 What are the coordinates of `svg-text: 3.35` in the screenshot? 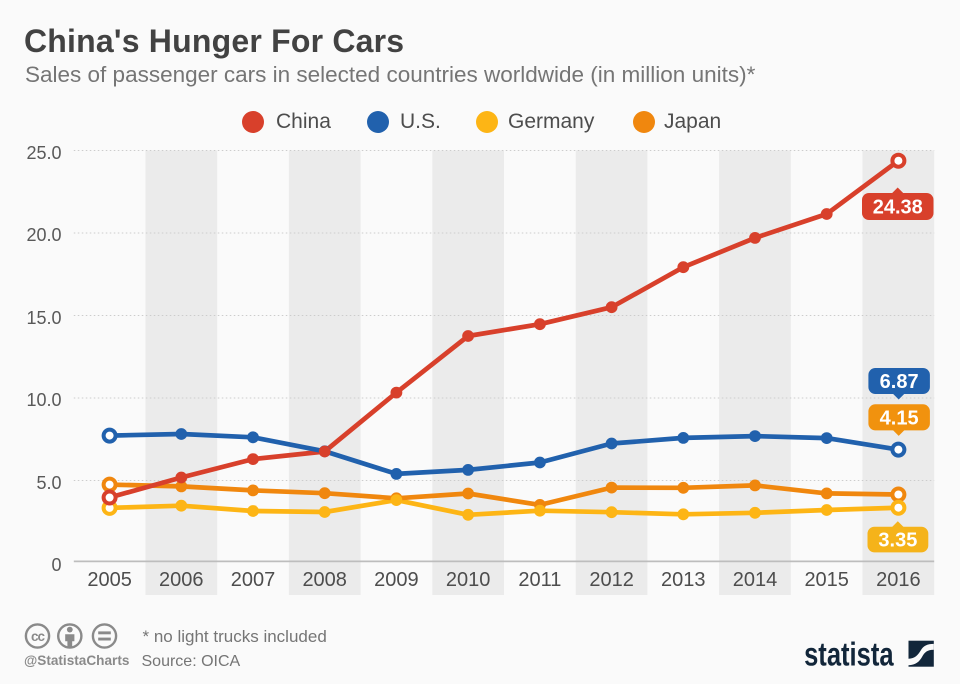 It's located at (897, 541).